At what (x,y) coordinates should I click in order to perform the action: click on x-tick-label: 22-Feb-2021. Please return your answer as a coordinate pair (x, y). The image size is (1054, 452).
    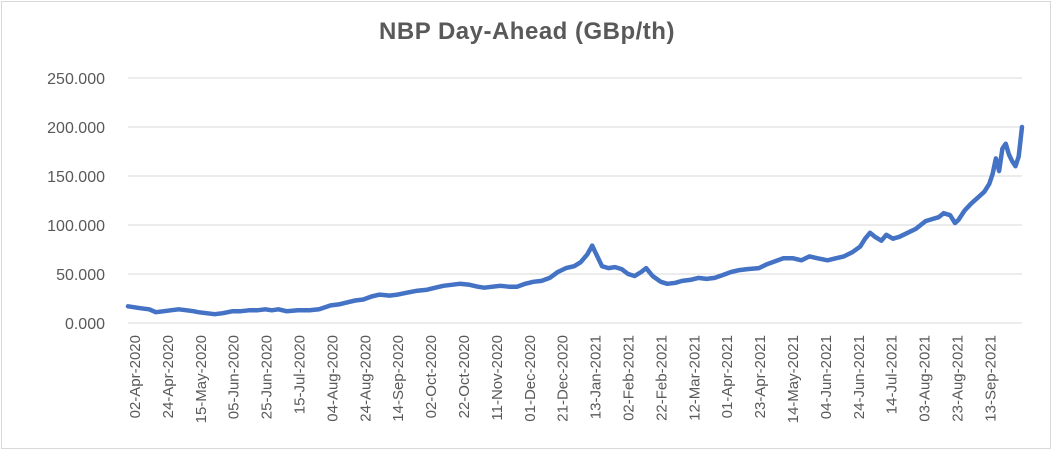
    Looking at the image, I should click on (661, 378).